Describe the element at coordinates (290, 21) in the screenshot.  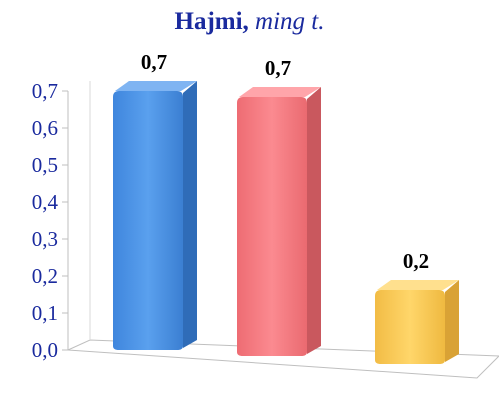
I see `chart-title-unit: ming t.` at that location.